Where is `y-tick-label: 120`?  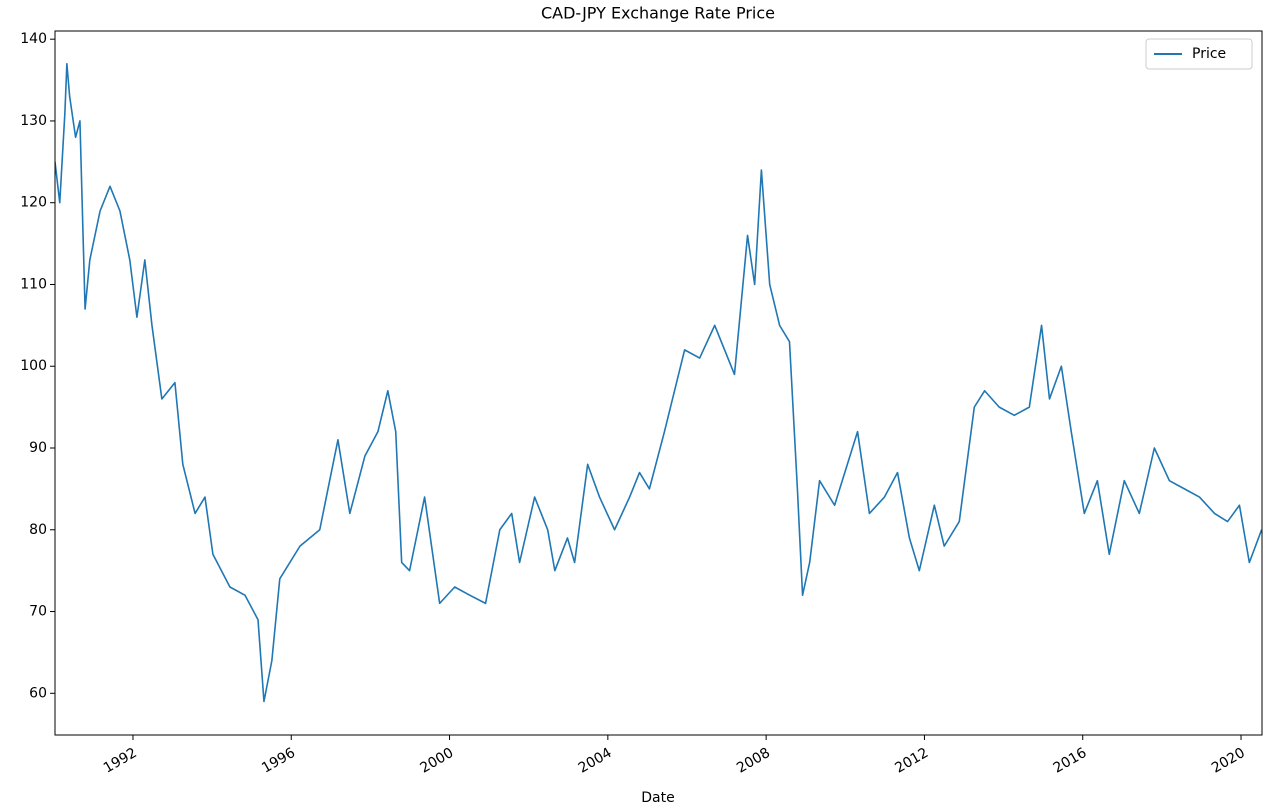
y-tick-label: 120 is located at coordinates (33, 203).